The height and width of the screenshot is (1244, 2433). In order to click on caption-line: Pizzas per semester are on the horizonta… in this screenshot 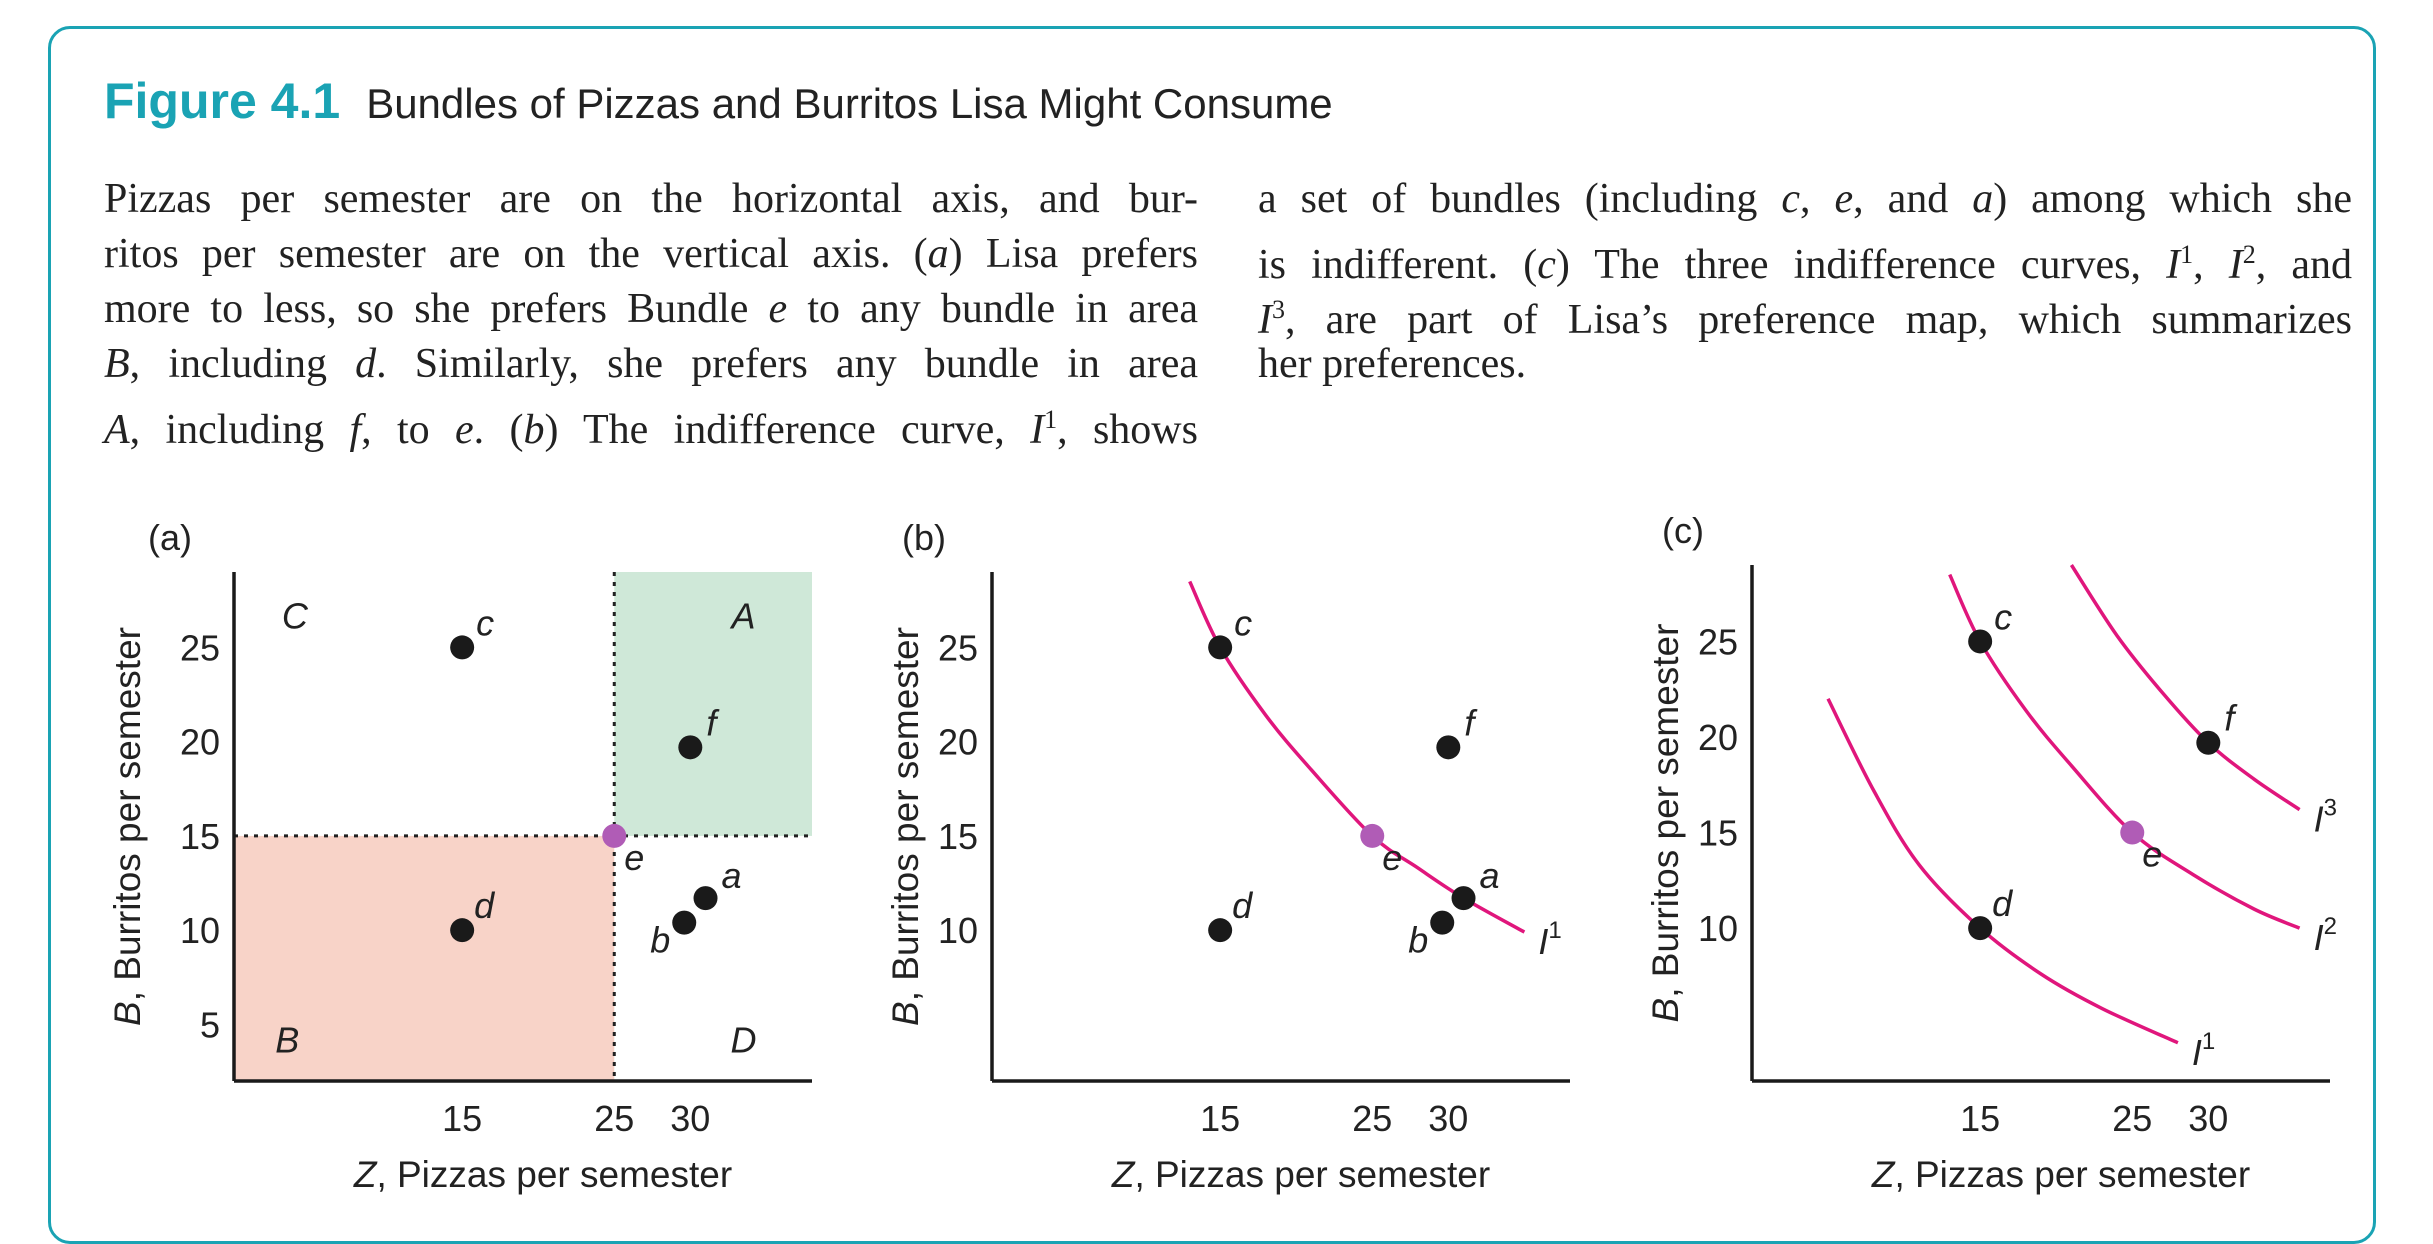, I will do `click(651, 199)`.